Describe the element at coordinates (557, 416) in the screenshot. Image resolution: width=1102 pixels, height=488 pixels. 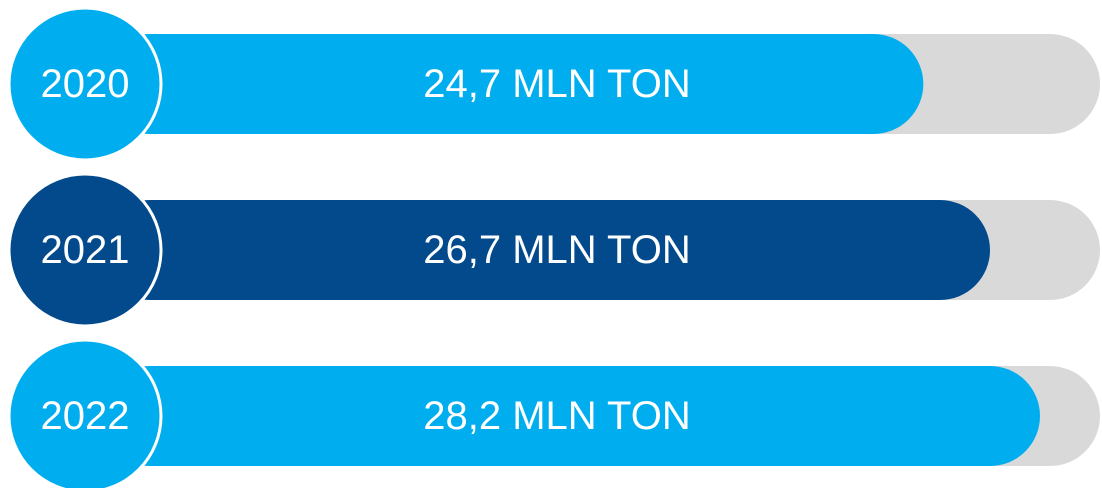
I see `value-label: 28,2 MLN TON` at that location.